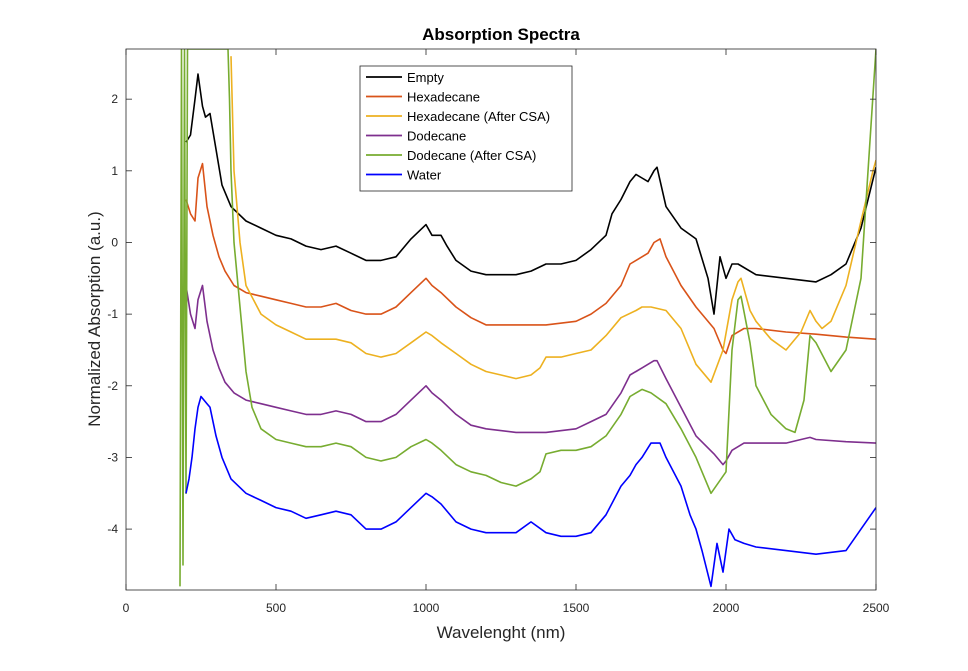  What do you see at coordinates (112, 457) in the screenshot?
I see `y-tick-label: -3` at bounding box center [112, 457].